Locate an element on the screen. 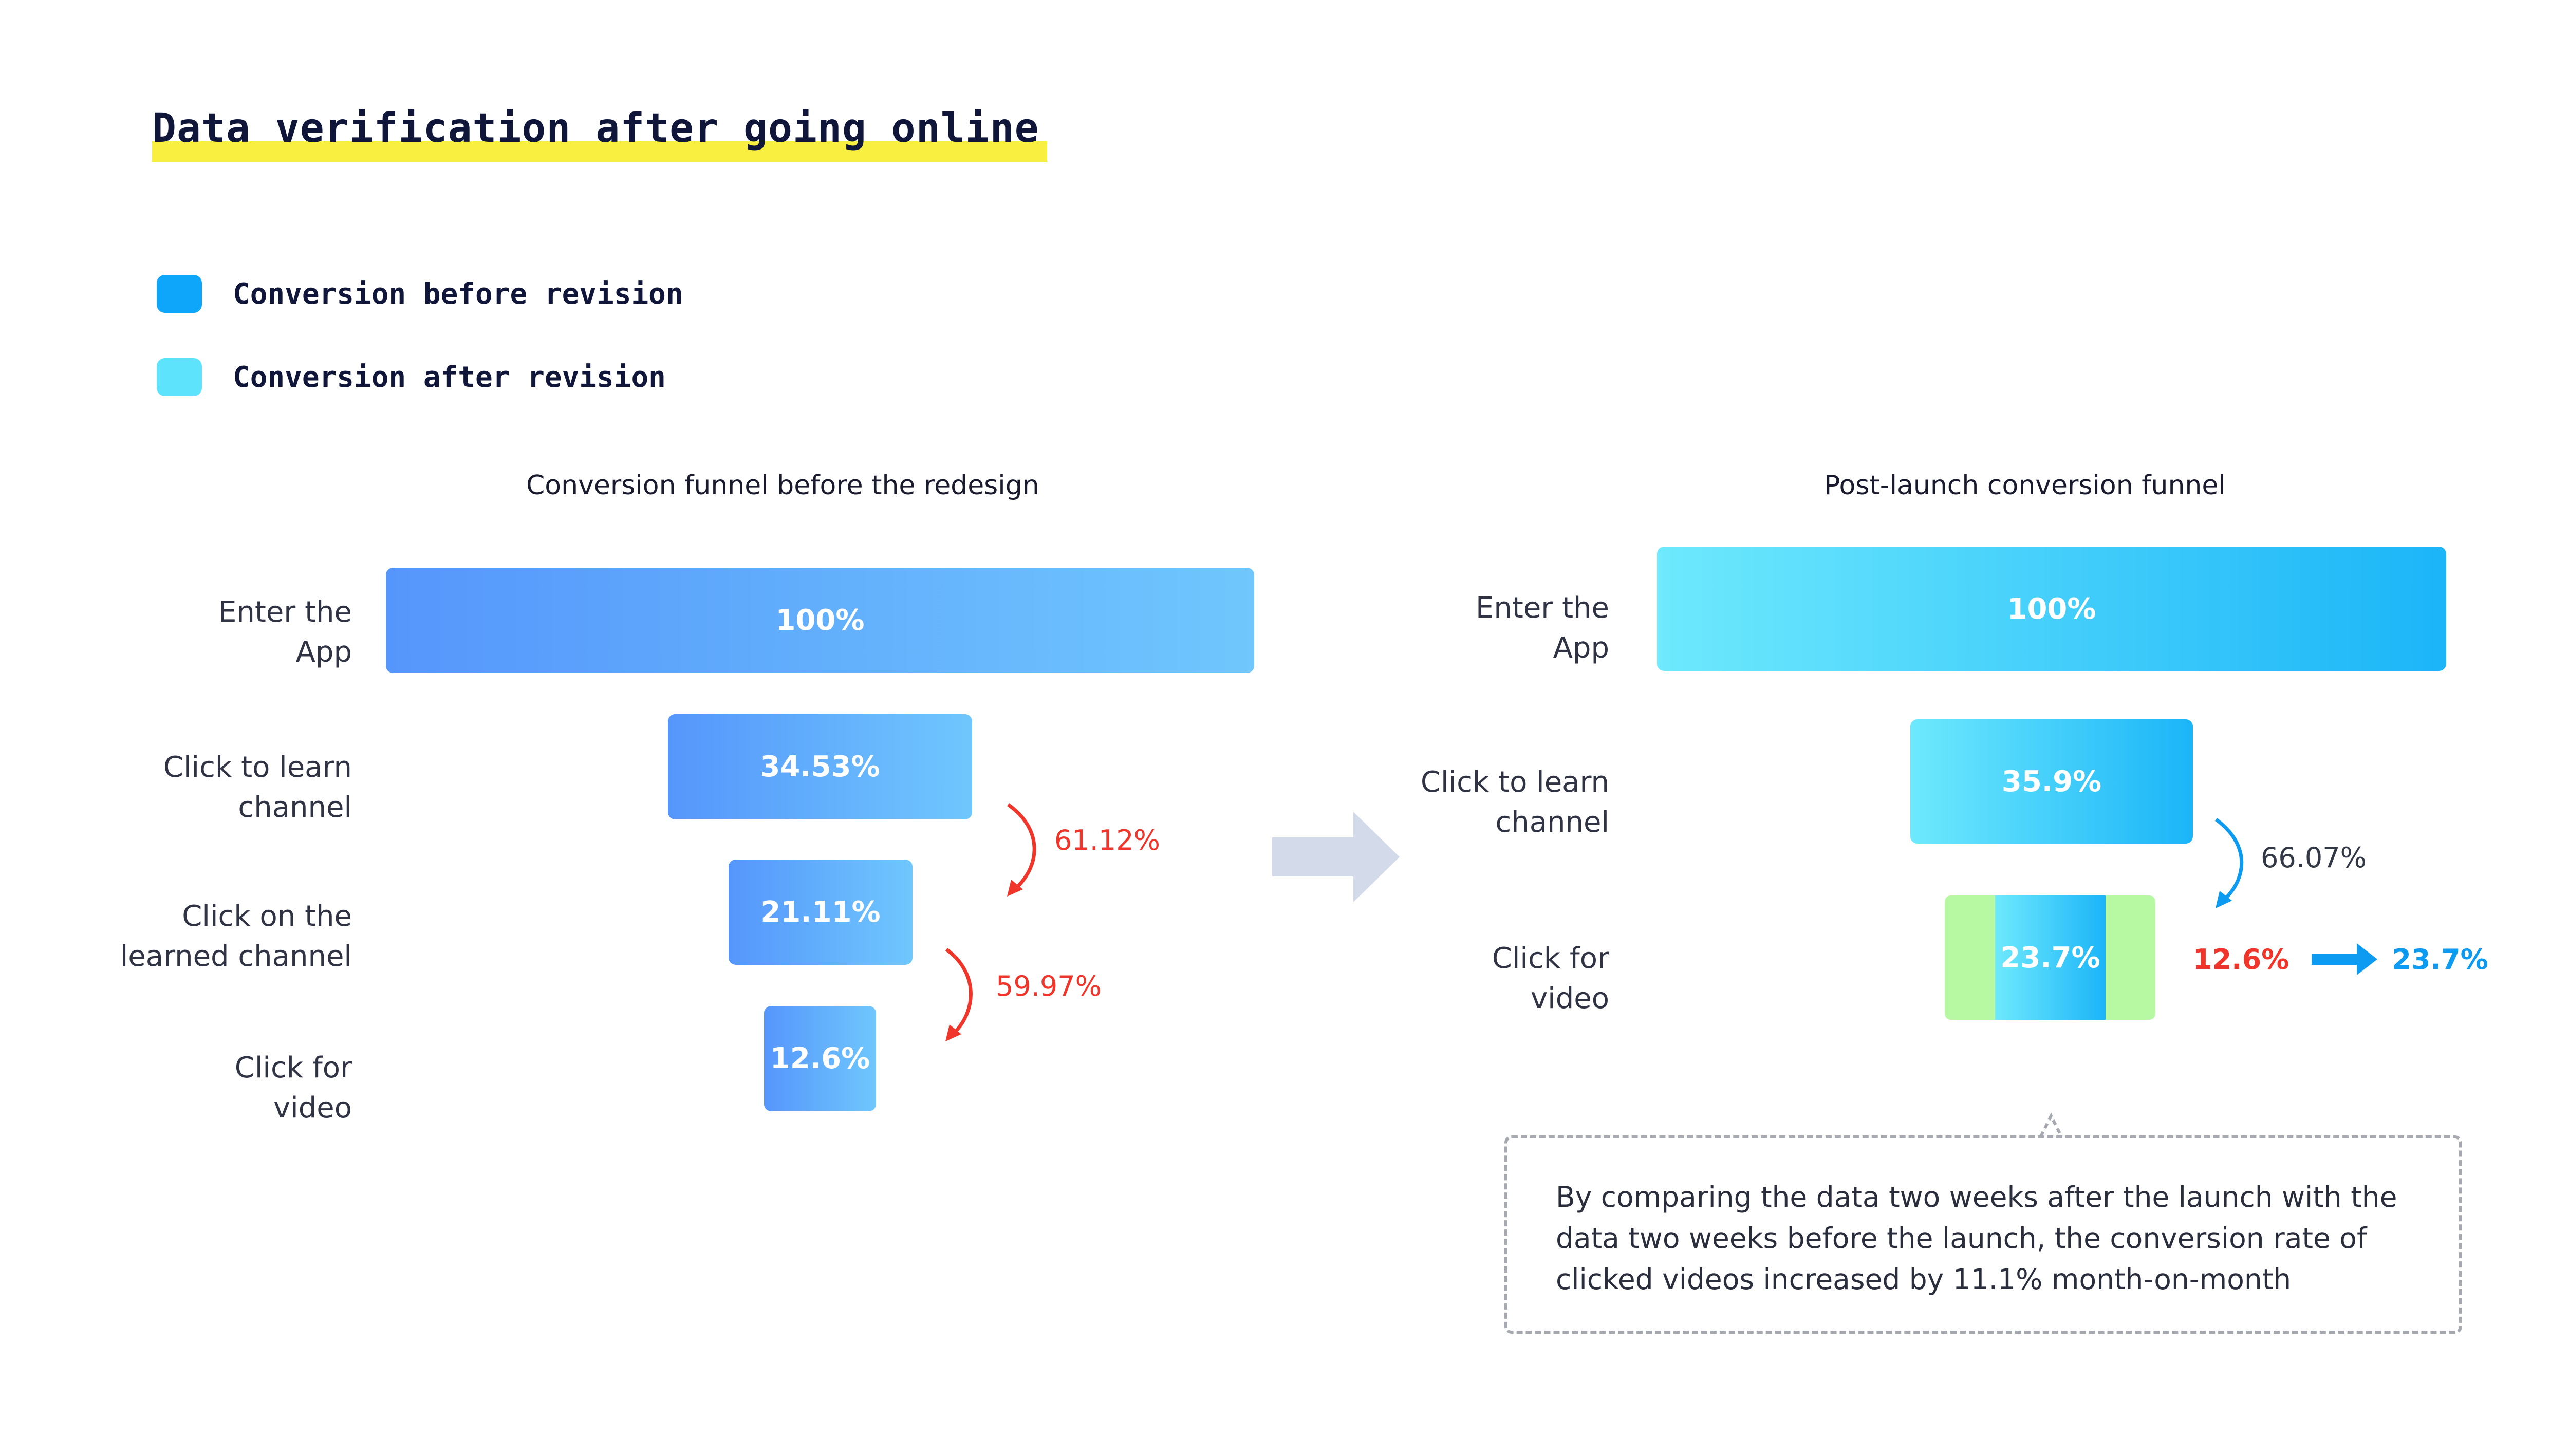  compare-from: 12.6% is located at coordinates (2241, 959).